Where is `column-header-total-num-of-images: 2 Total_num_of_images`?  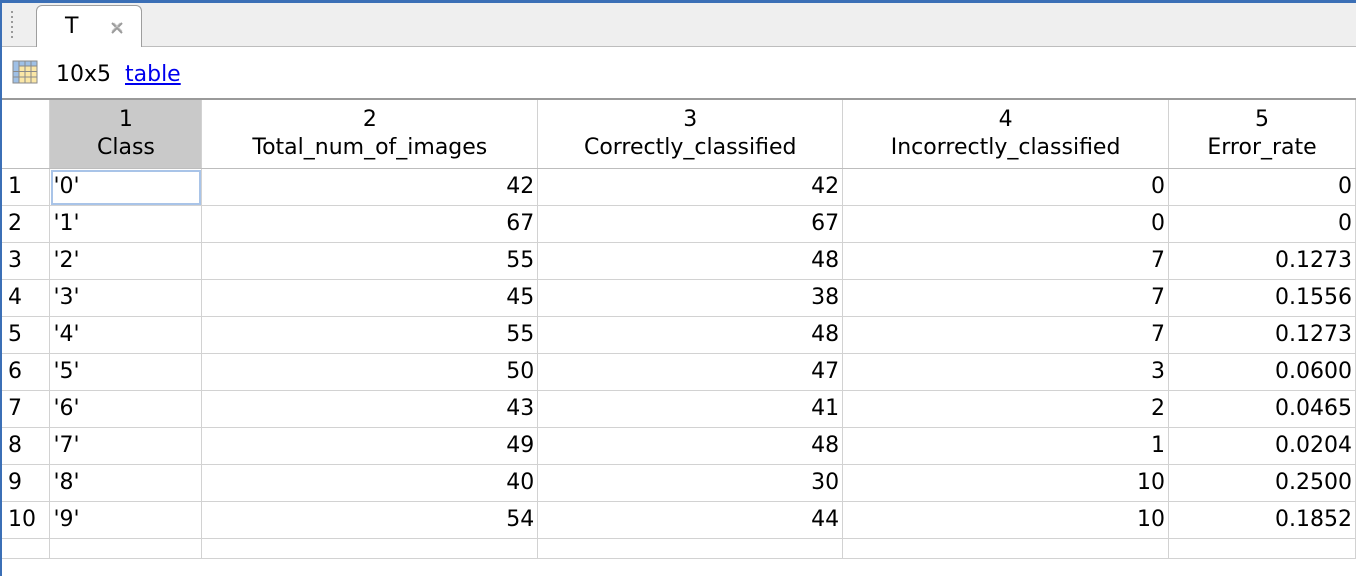 column-header-total-num-of-images: 2 Total_num_of_images is located at coordinates (370, 134).